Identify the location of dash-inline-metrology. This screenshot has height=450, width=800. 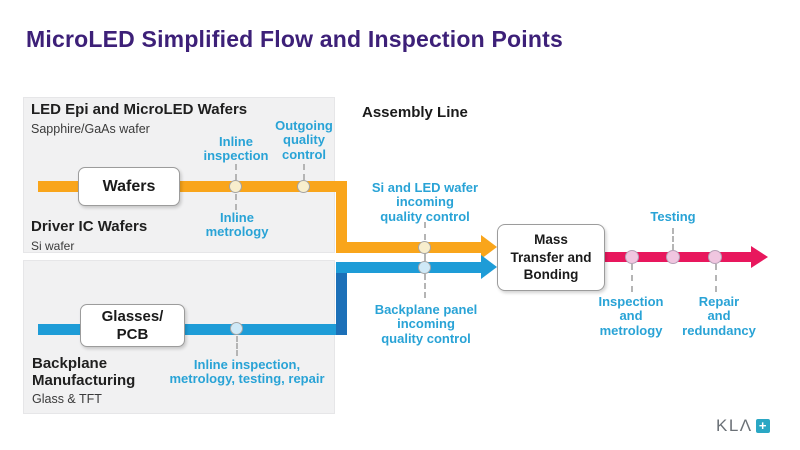
(236, 202).